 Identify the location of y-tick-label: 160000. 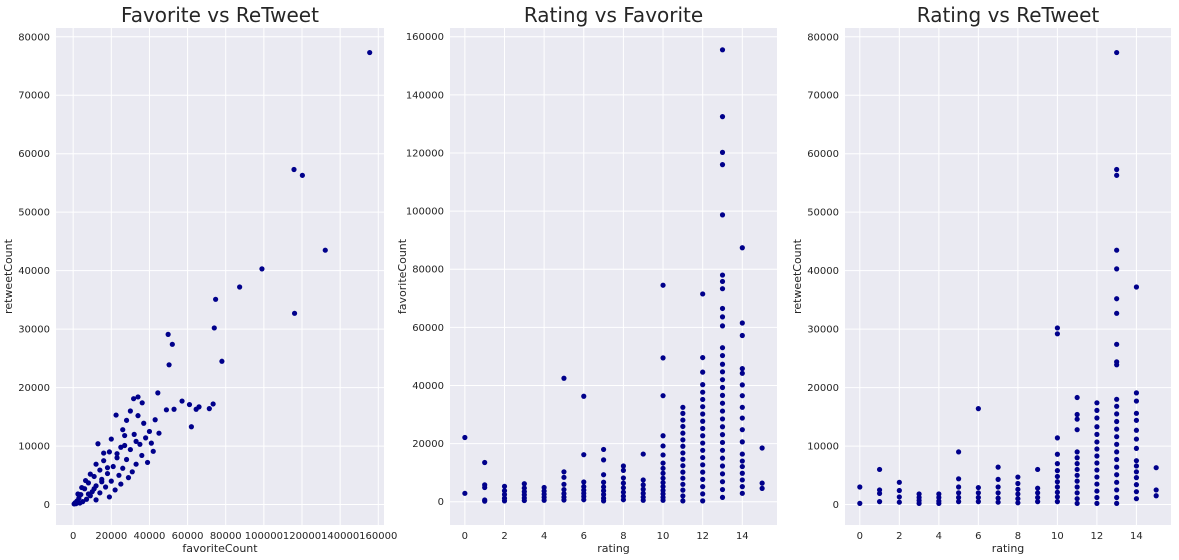
(425, 37).